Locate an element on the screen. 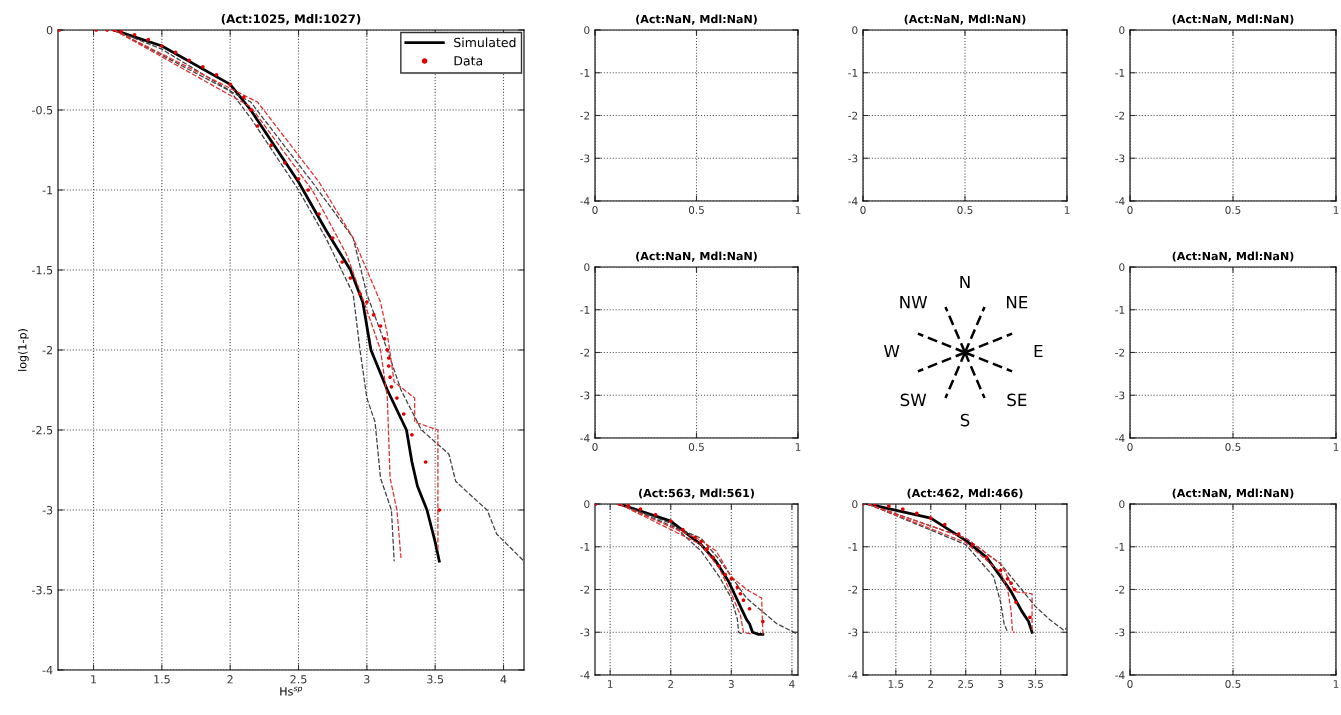 The width and height of the screenshot is (1341, 715). chart-title: (Act:563, Mdl:561) is located at coordinates (696, 493).